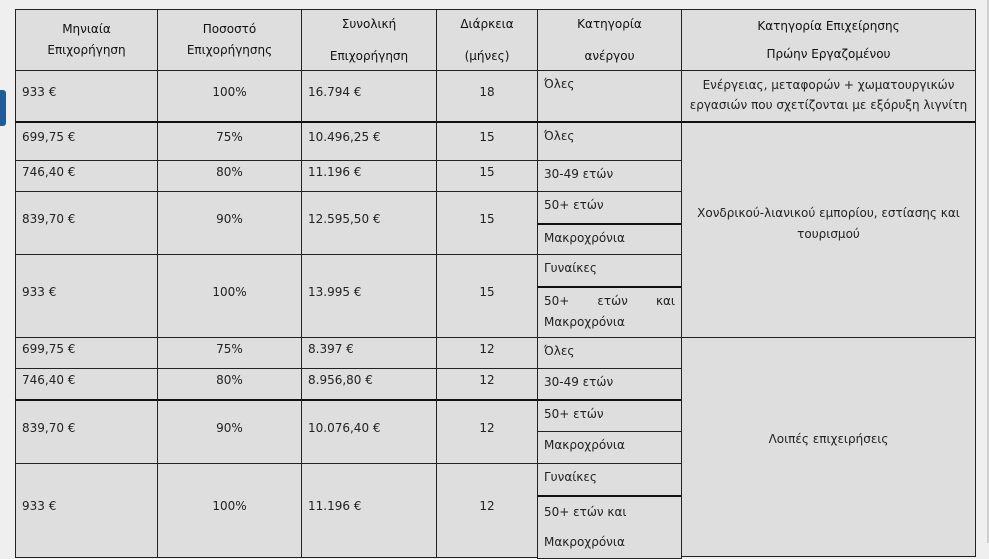 This screenshot has height=559, width=989. Describe the element at coordinates (828, 439) in the screenshot. I see `business-text: Λοιπές επιχειρήσεις` at that location.